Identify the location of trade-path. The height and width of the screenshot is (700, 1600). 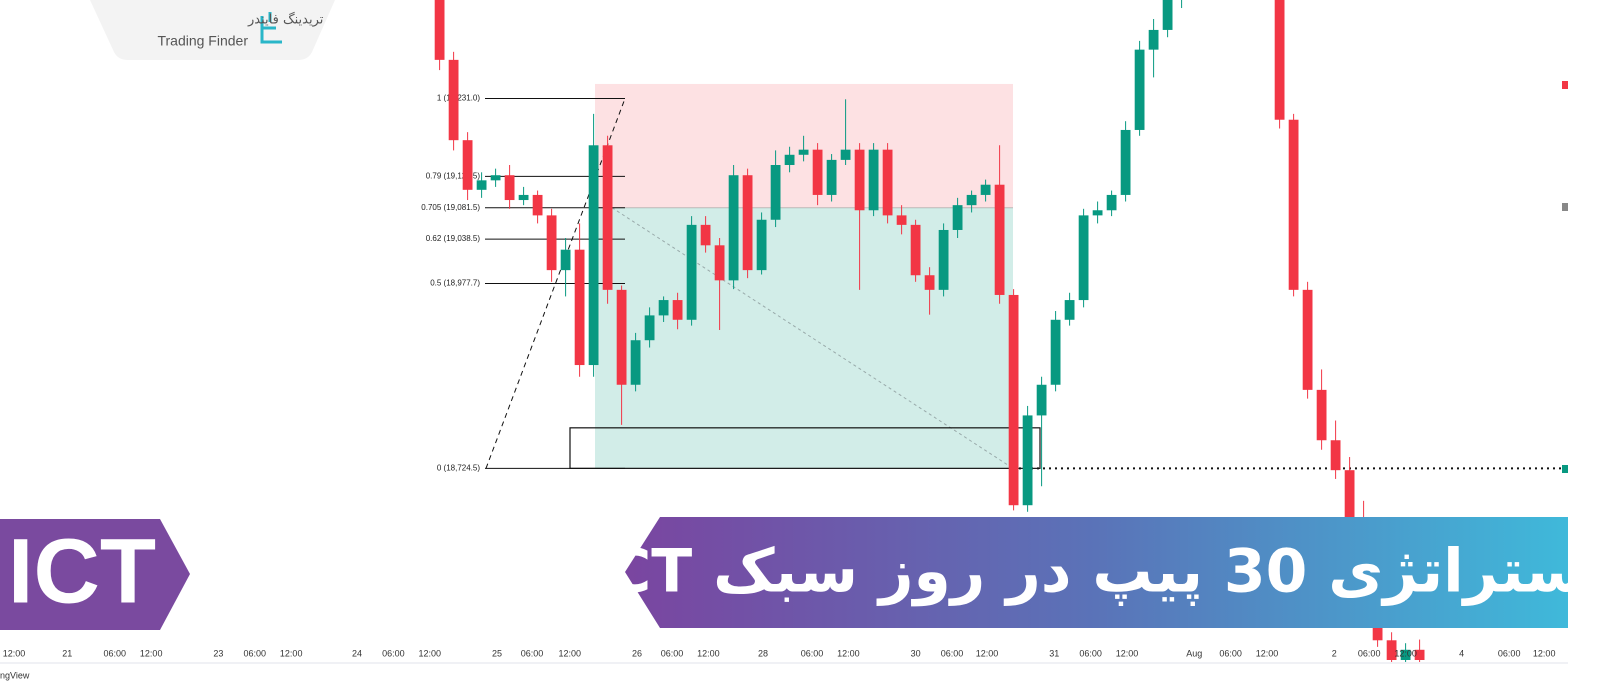
(812, 338).